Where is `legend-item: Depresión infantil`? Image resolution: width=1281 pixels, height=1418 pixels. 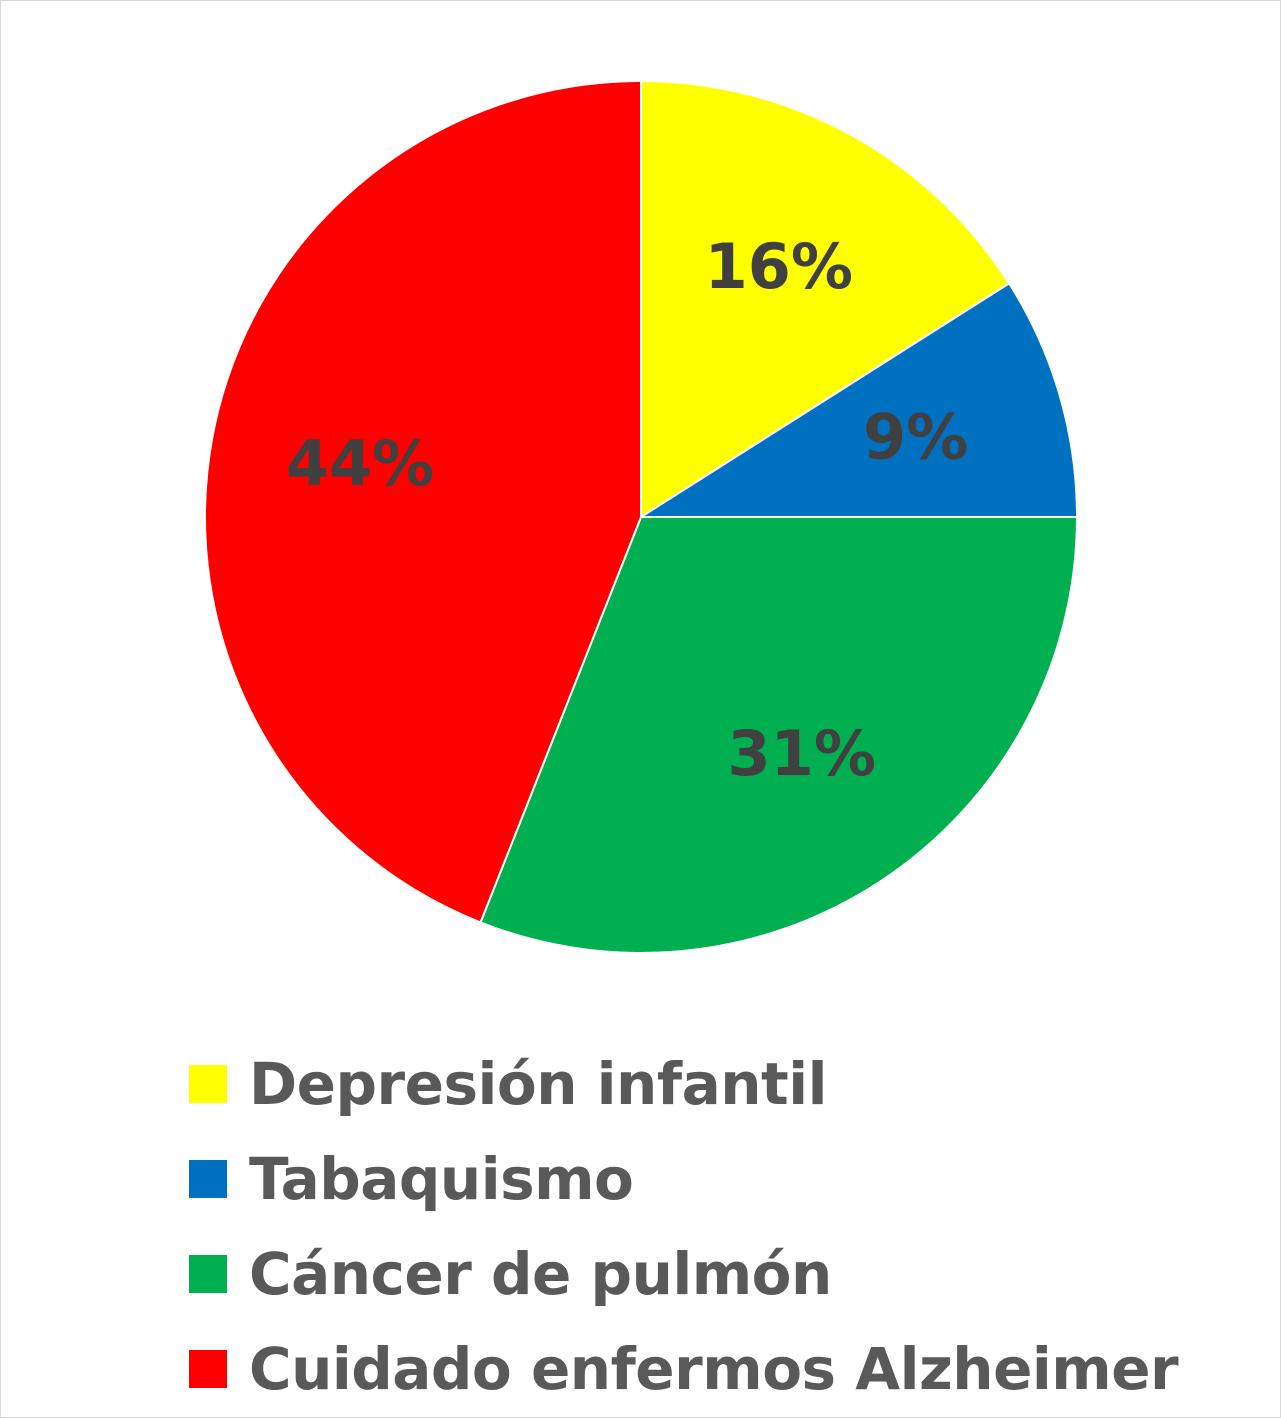 legend-item: Depresión infantil is located at coordinates (729, 1083).